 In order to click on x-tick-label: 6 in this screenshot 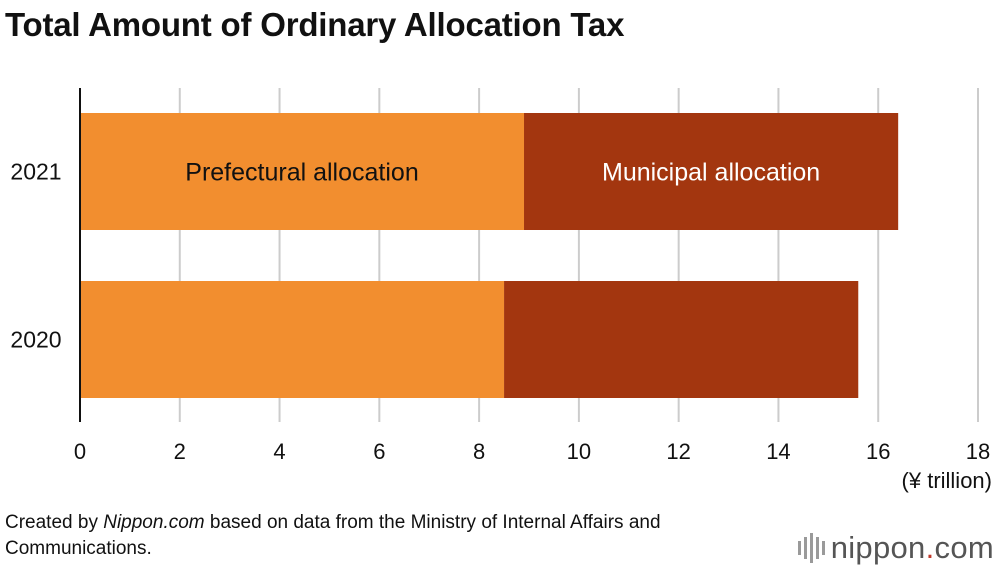, I will do `click(379, 451)`.